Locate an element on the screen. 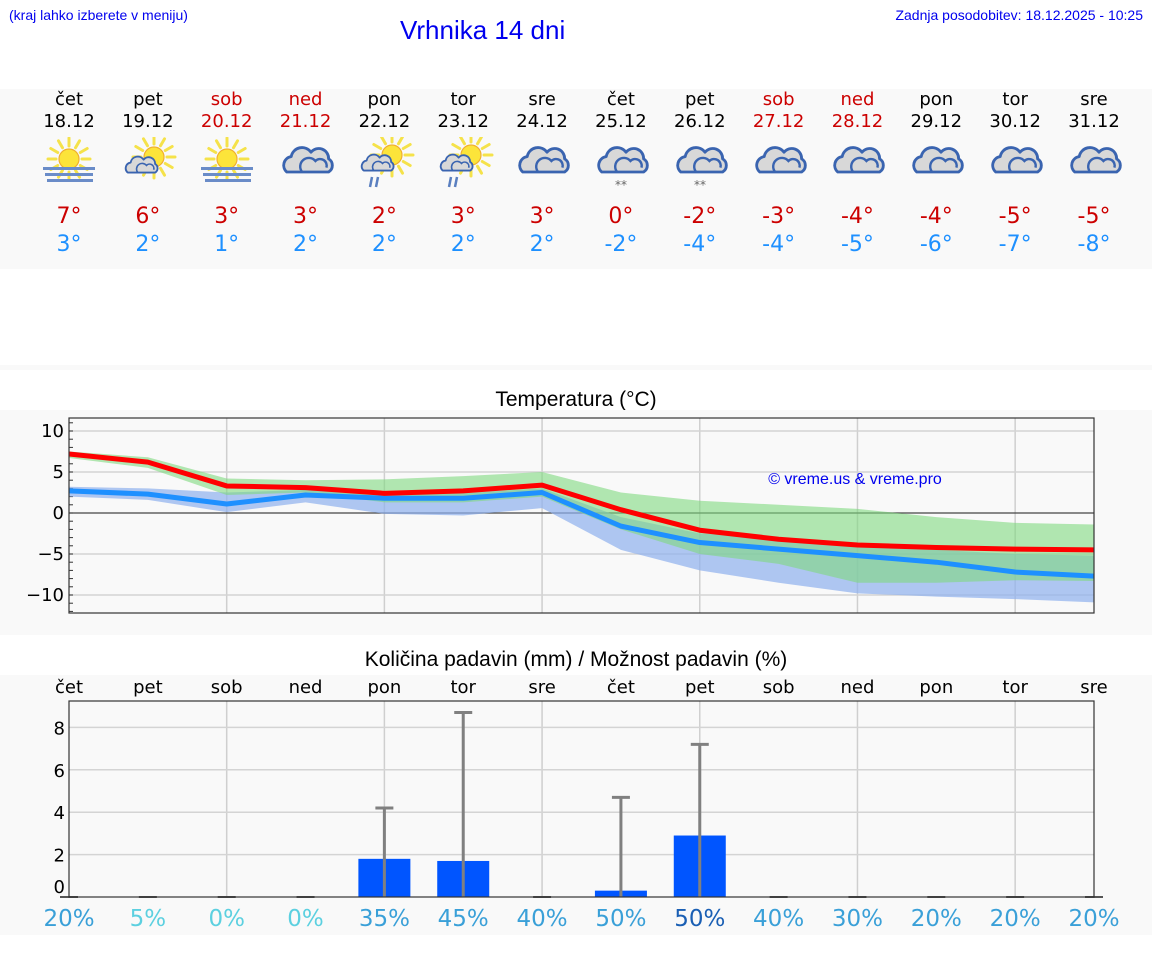 The height and width of the screenshot is (975, 1152). day-forecast: ned 21.12 3° 2° is located at coordinates (306, 174).